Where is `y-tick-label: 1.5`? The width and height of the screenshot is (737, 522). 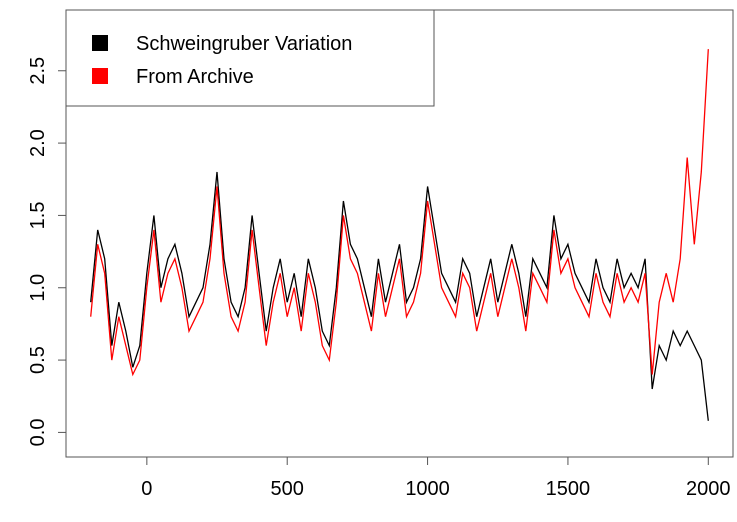 y-tick-label: 1.5 is located at coordinates (38, 216).